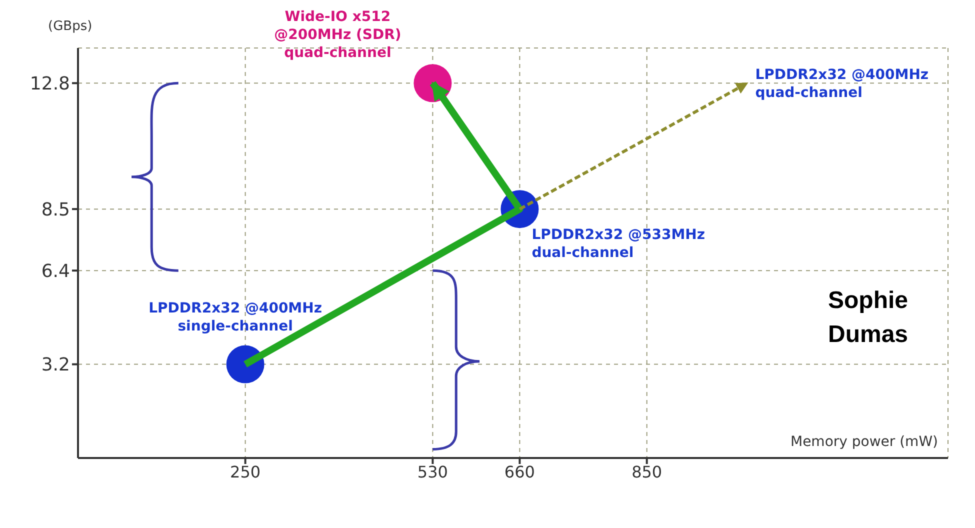 This screenshot has width=975, height=528. What do you see at coordinates (842, 84) in the screenshot?
I see `annotation: LPDDR2x32 @400MHz quad-channel` at bounding box center [842, 84].